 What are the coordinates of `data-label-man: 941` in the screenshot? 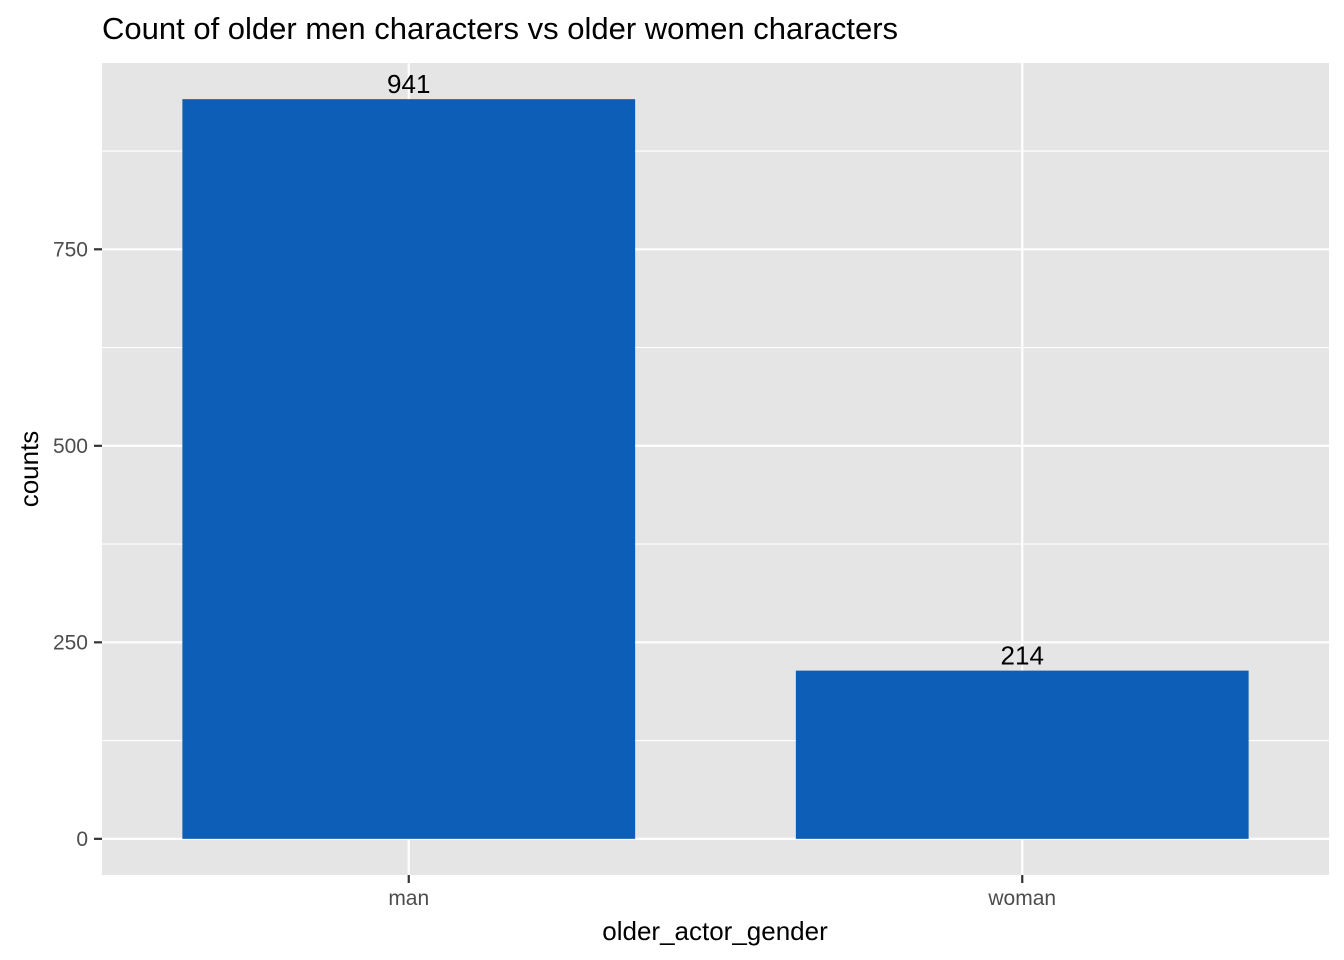 It's located at (408, 84).